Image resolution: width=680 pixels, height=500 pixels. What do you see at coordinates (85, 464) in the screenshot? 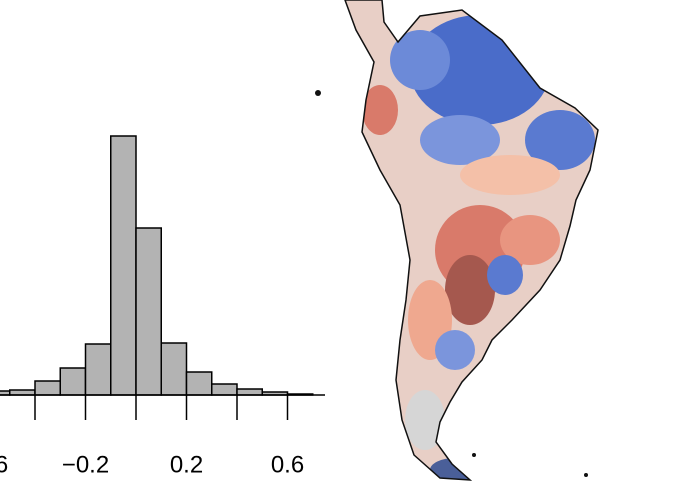
I see `x-tick-label: −0.2` at bounding box center [85, 464].